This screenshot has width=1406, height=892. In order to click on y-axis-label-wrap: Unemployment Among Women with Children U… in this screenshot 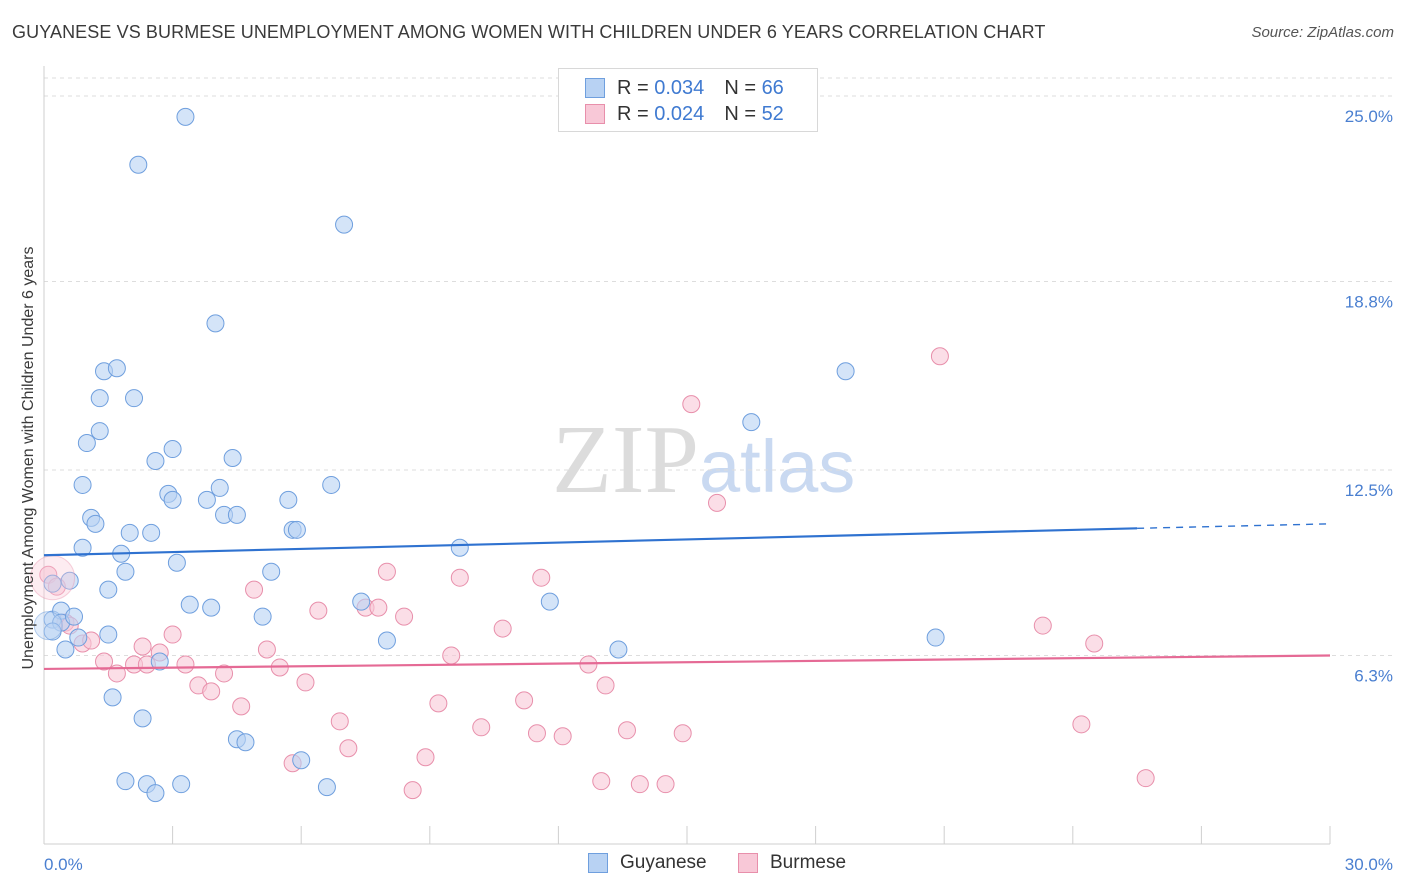, I will do `click(29, 458)`.